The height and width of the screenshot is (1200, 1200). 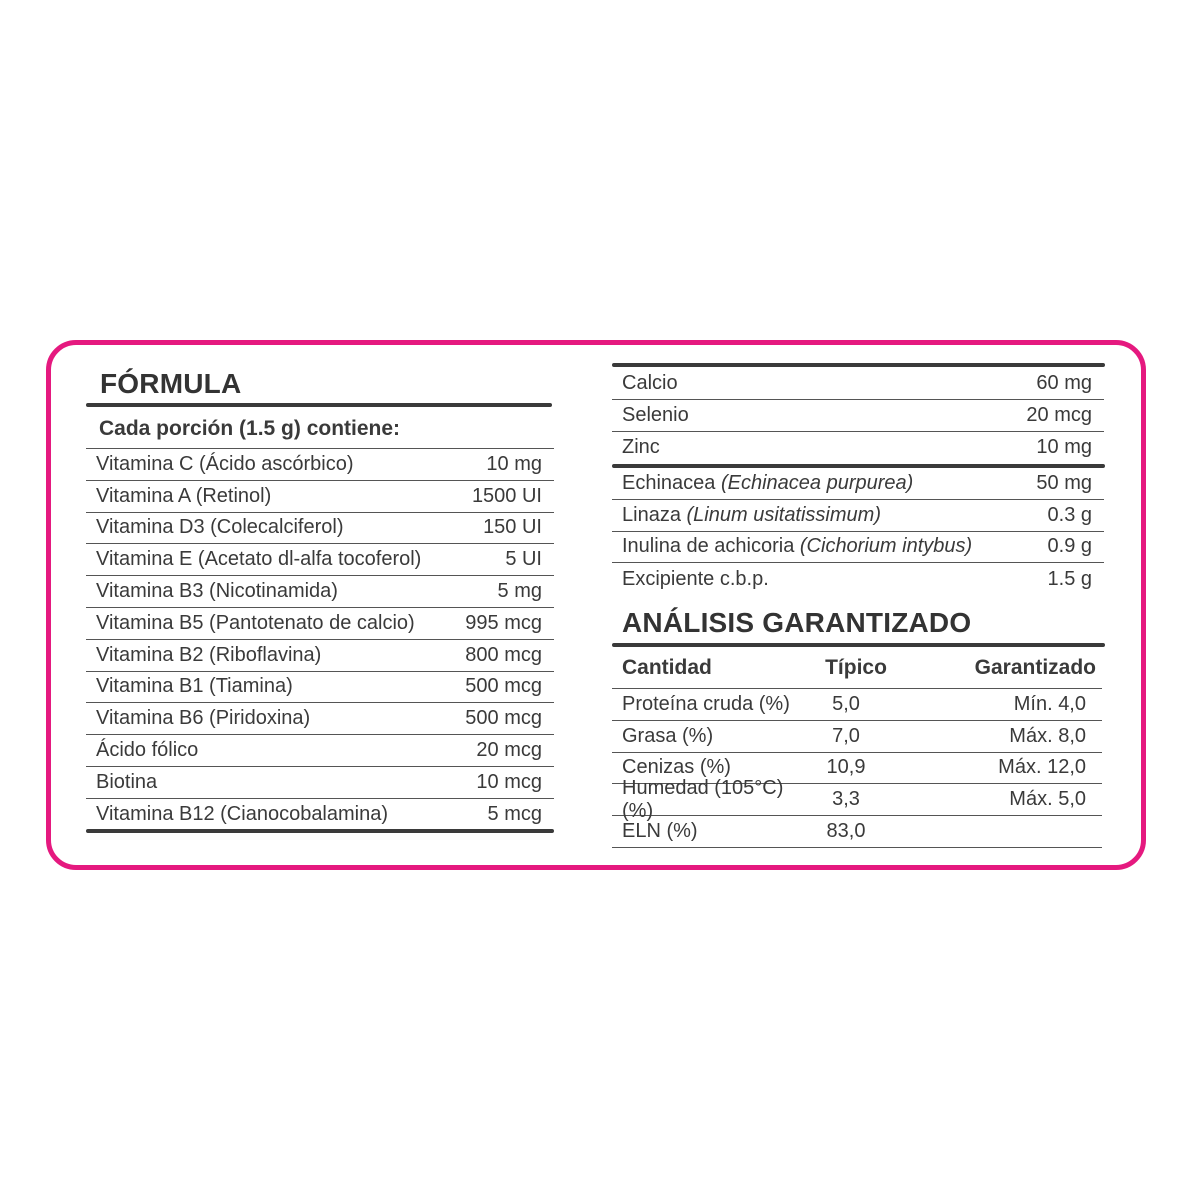 I want to click on nutrient-name: Vitamina B2 (Riboflavina), so click(x=209, y=654).